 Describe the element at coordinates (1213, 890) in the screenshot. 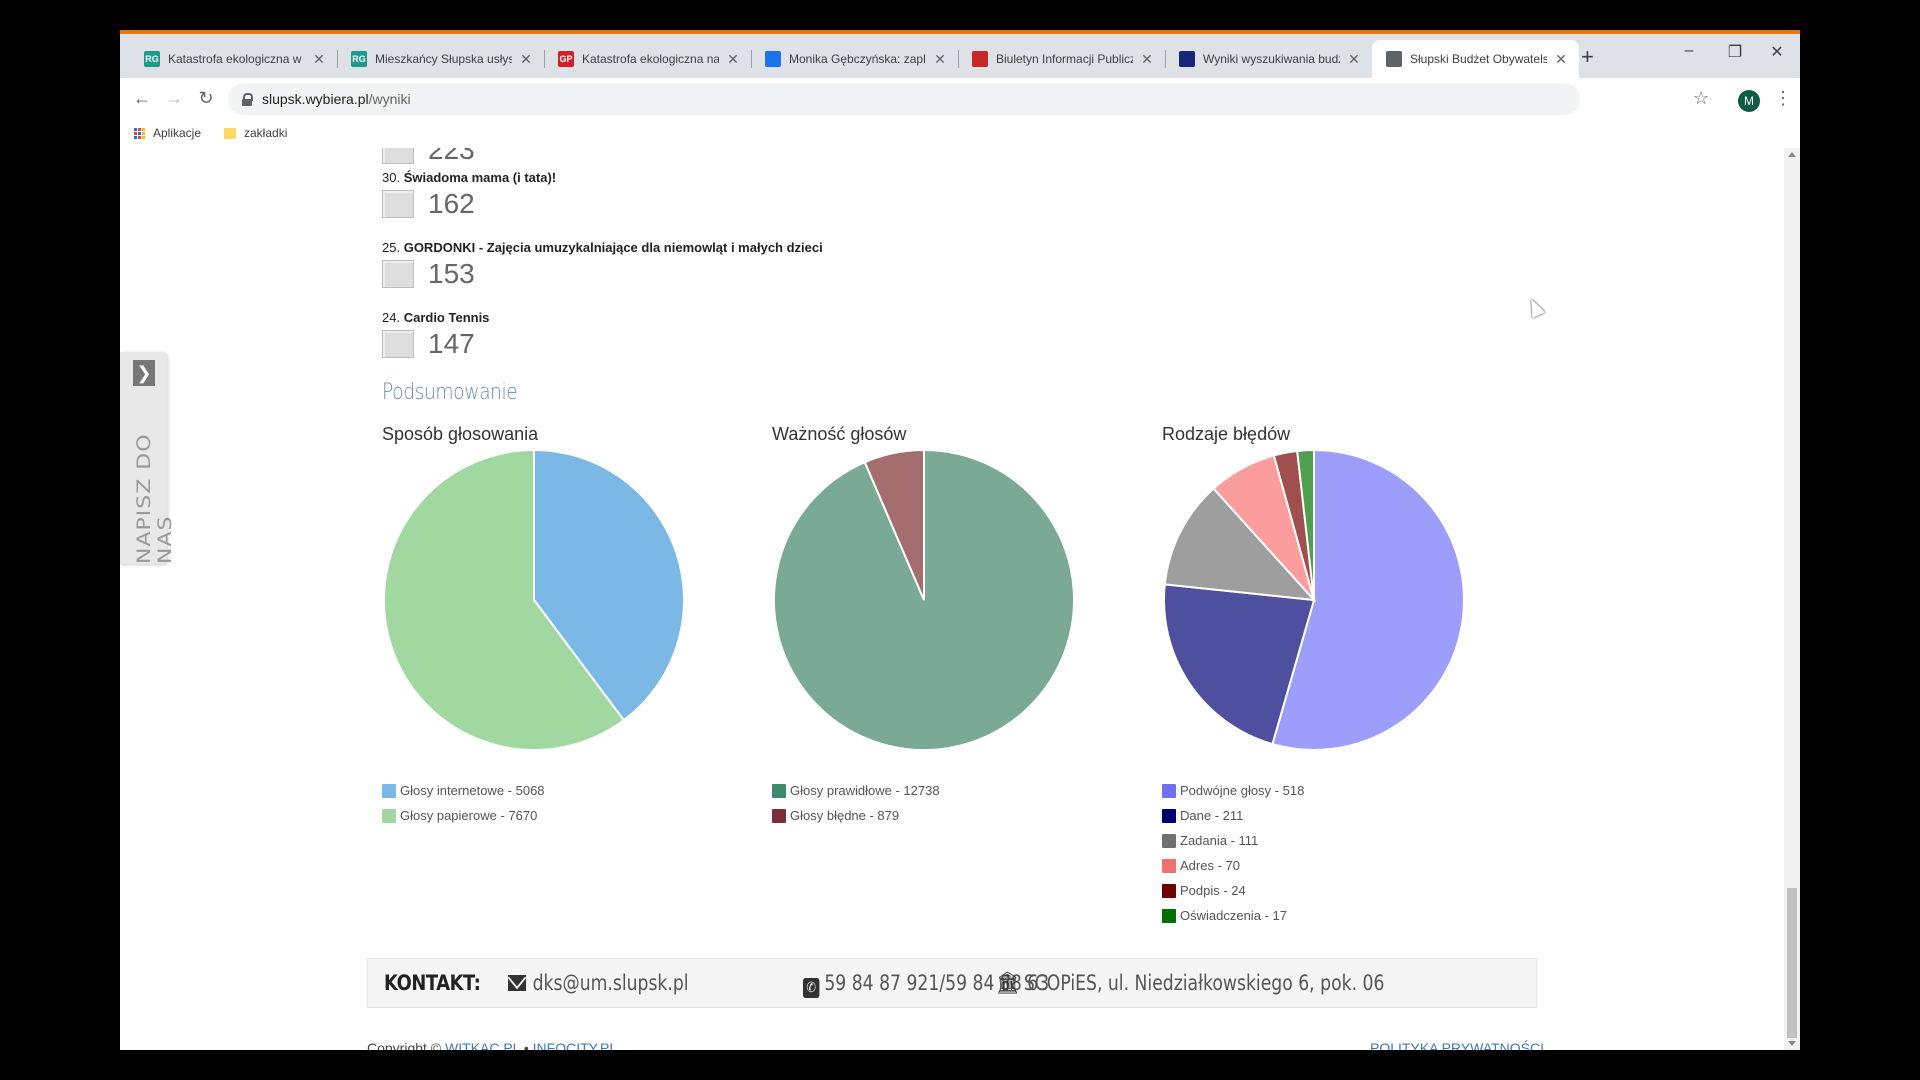

I see `legend-label: Podpis - 24` at that location.